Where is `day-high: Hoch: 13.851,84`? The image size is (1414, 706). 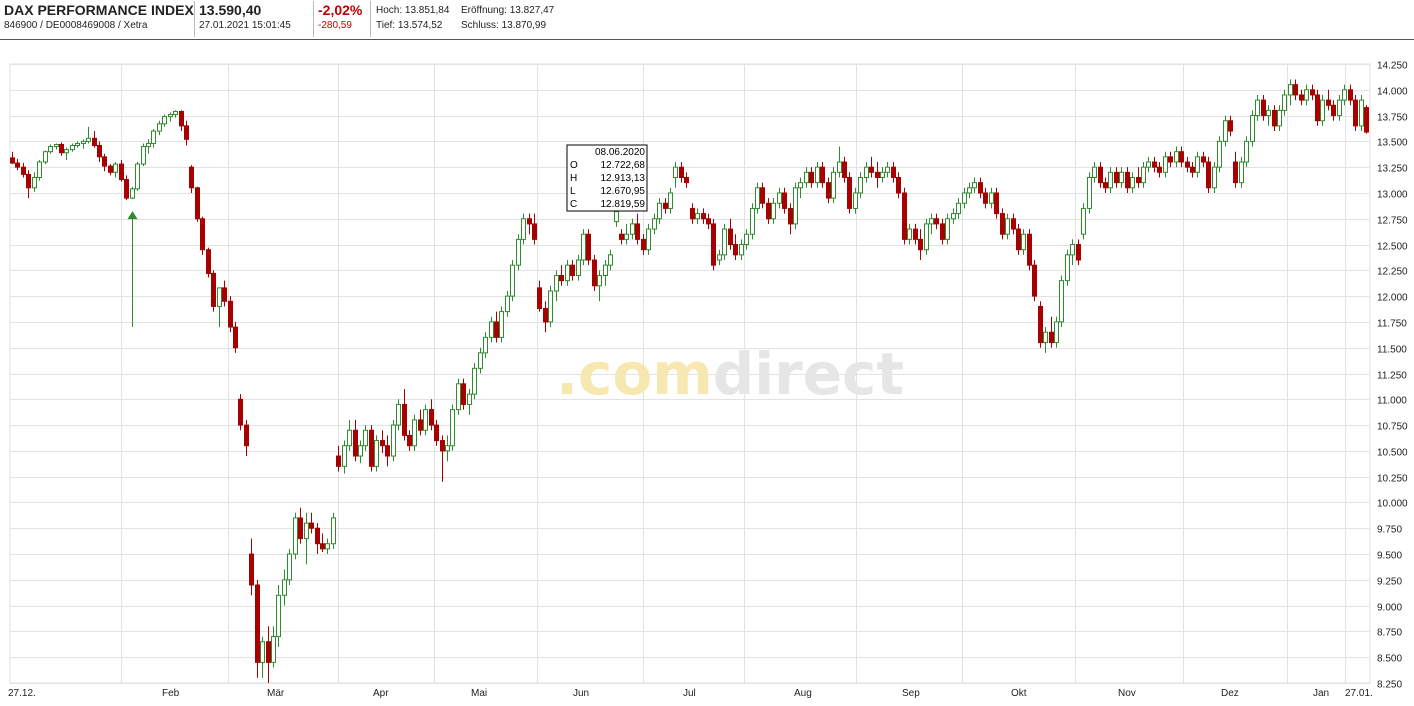 day-high: Hoch: 13.851,84 is located at coordinates (413, 10).